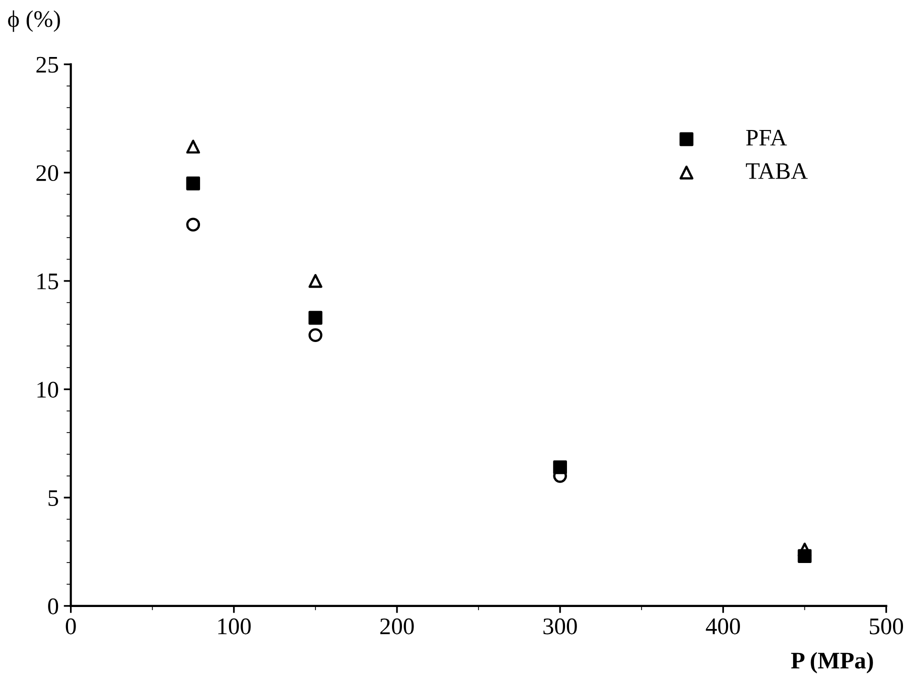 This screenshot has width=908, height=677. Describe the element at coordinates (71, 626) in the screenshot. I see `x-tick-label: 0` at that location.